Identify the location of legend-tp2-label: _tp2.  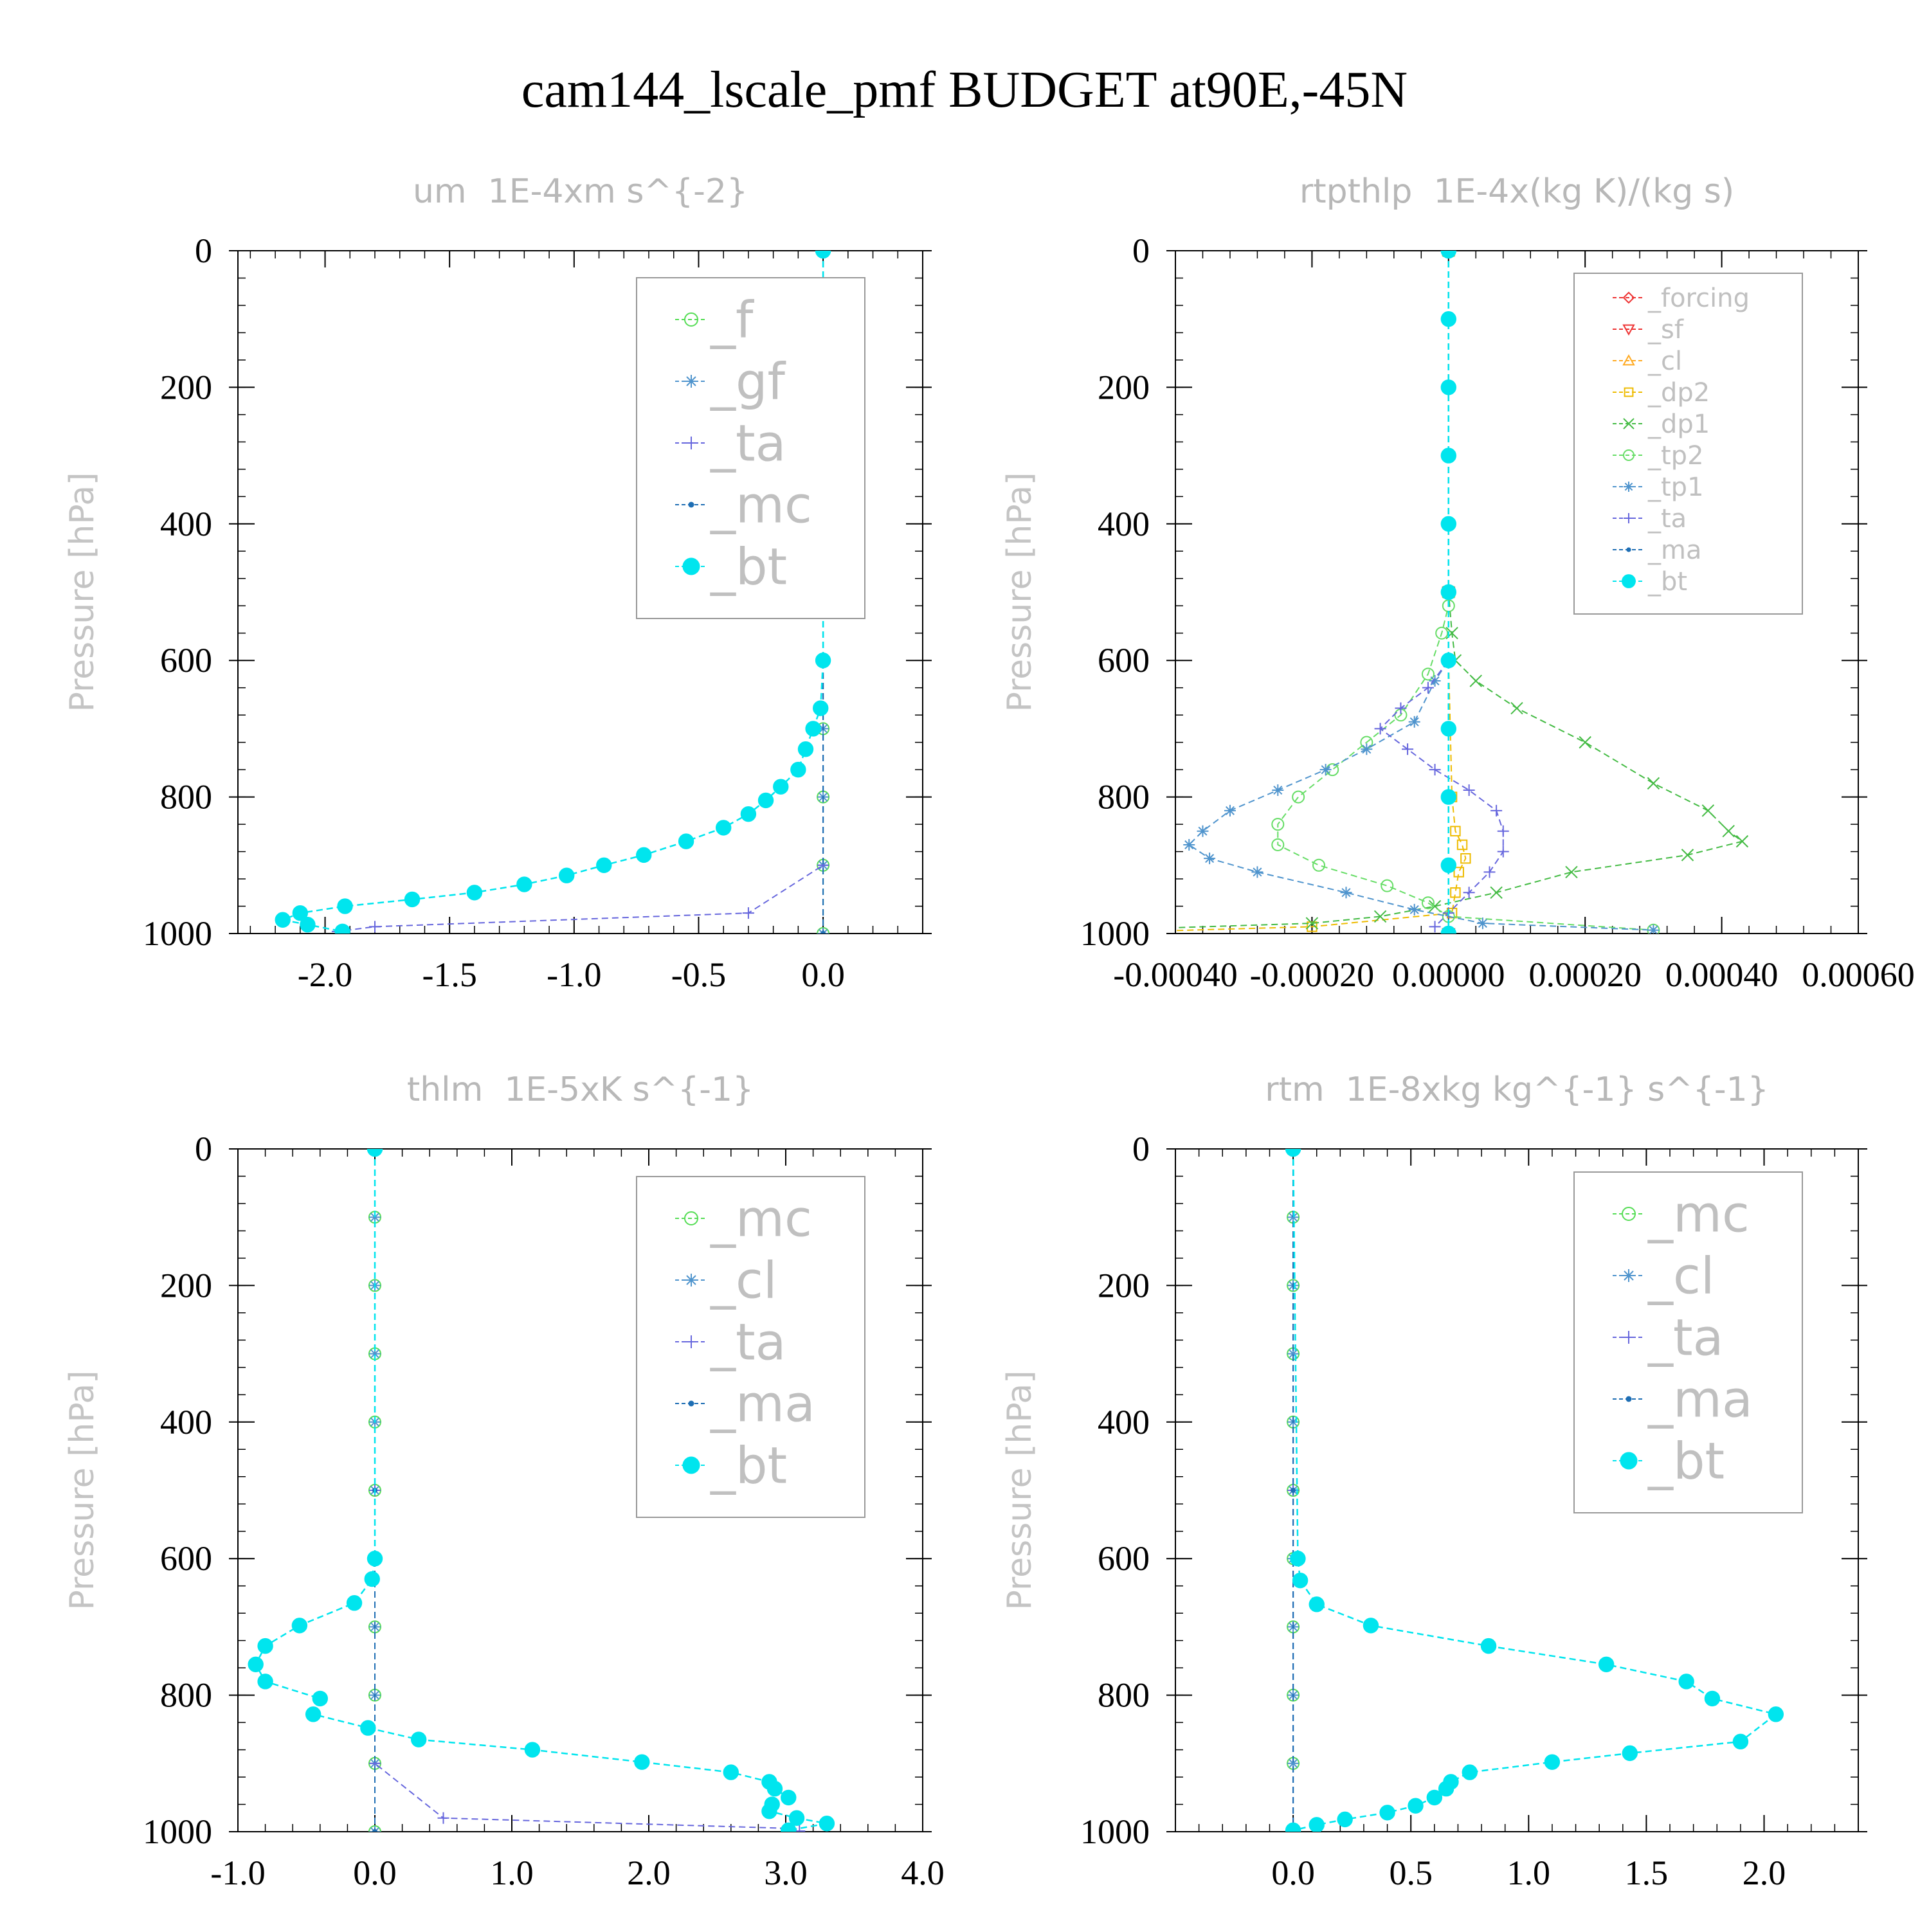
(1675, 456).